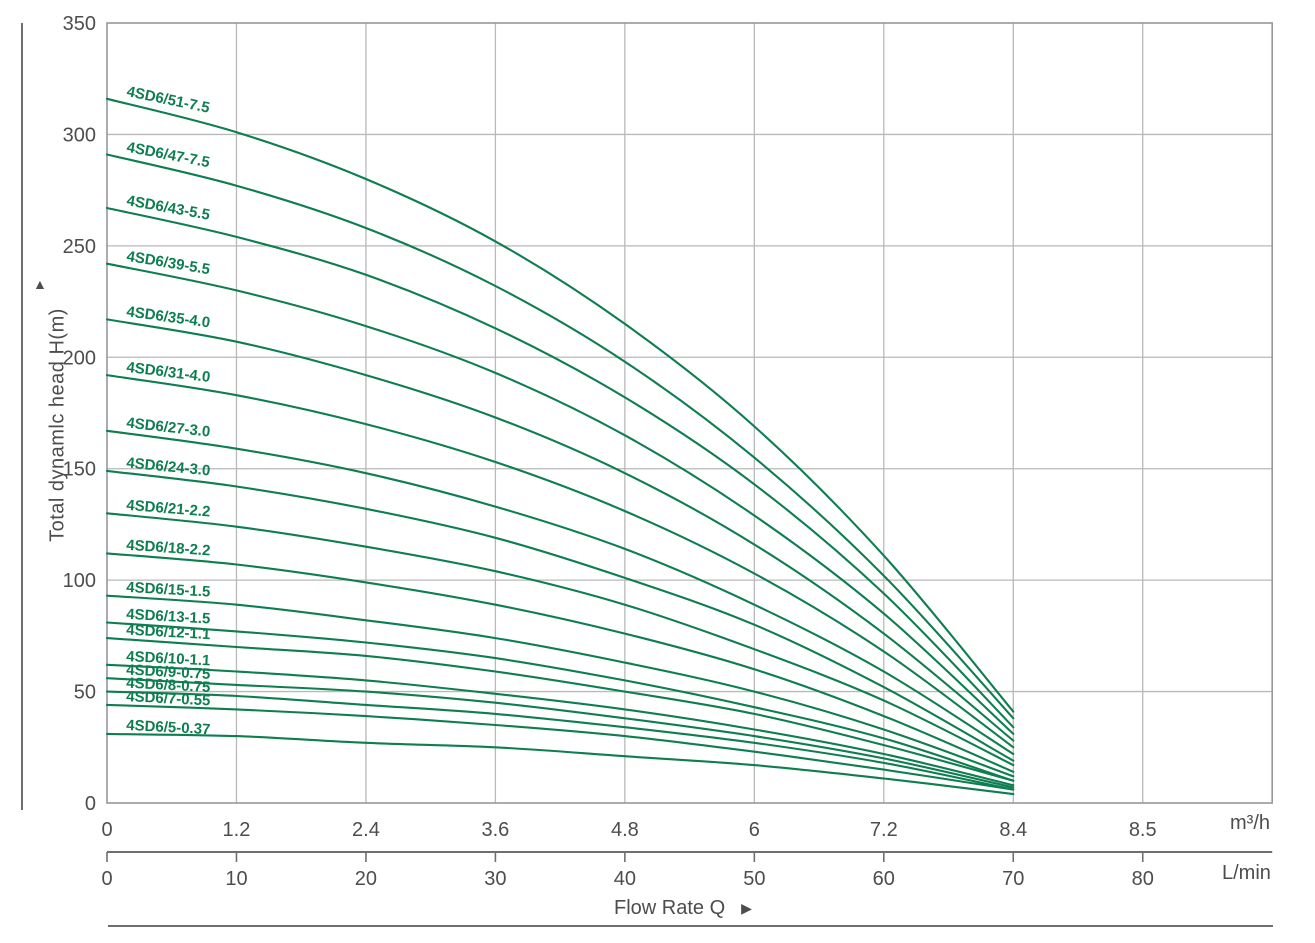  What do you see at coordinates (670, 908) in the screenshot?
I see `x-axis-title-text: Flow Rate Q` at bounding box center [670, 908].